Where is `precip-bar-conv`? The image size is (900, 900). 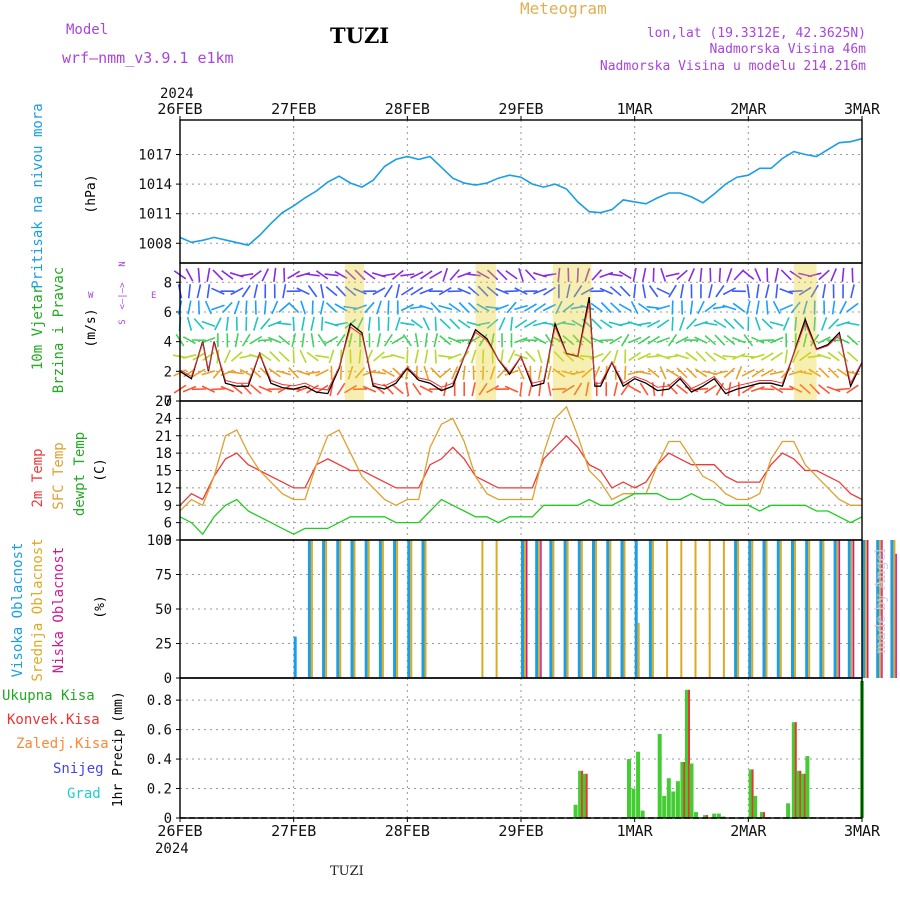
precip-bar-conv is located at coordinates (804, 795).